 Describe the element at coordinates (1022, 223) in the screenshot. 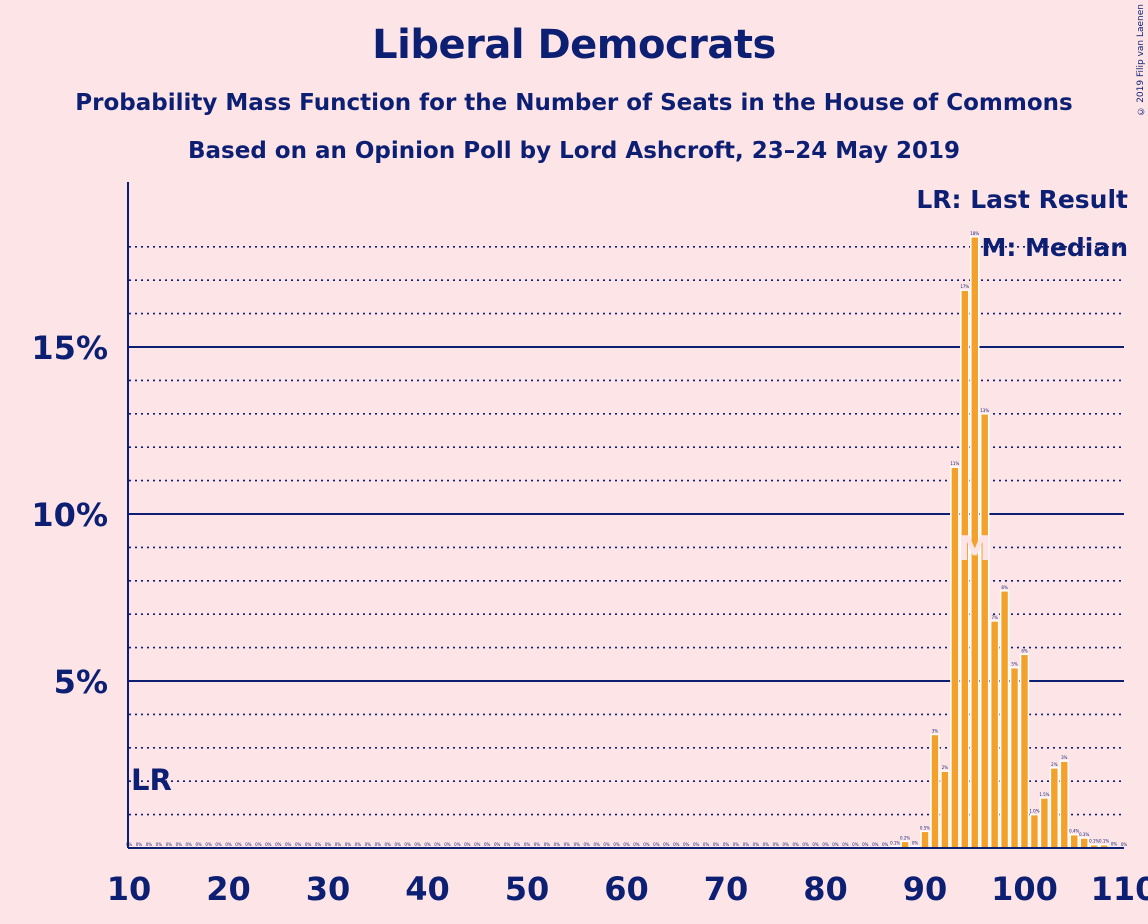

I see `legend: LR: Last Result M: Median` at that location.